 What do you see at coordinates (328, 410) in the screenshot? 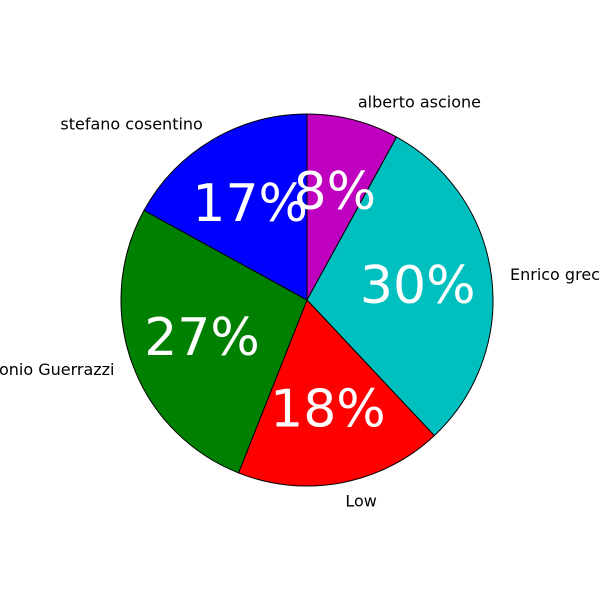
I see `slice-percent-label: 18%` at bounding box center [328, 410].